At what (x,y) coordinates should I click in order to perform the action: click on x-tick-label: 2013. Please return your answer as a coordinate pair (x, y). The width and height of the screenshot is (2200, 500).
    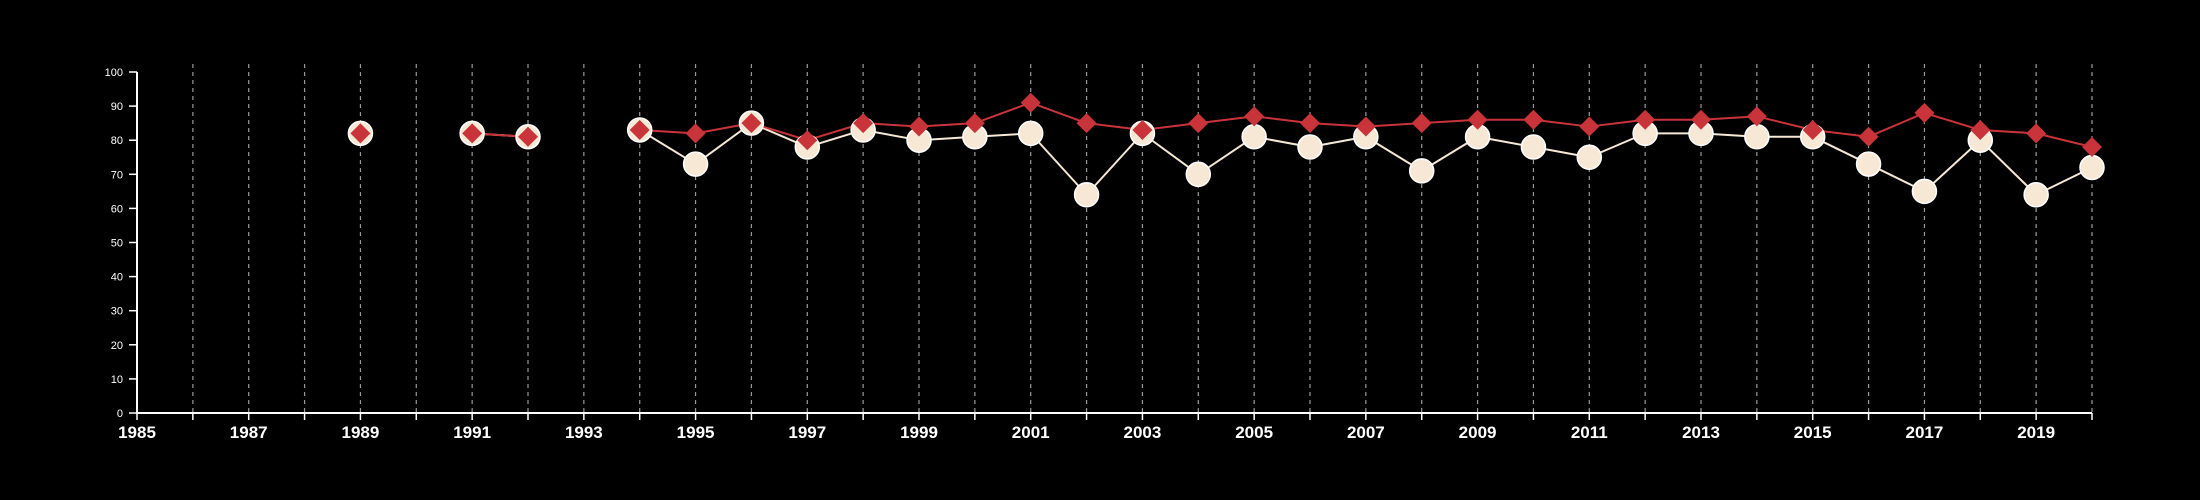
    Looking at the image, I should click on (1701, 432).